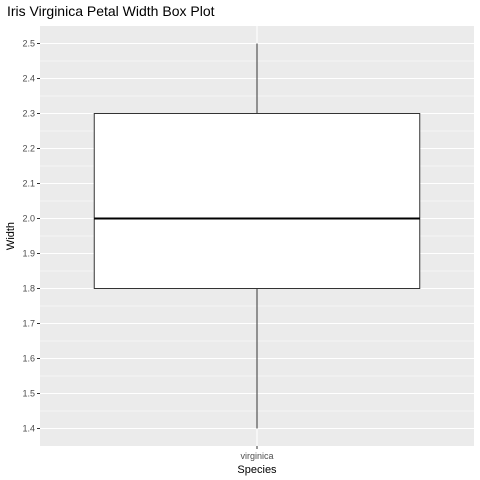 Image resolution: width=480 pixels, height=480 pixels. What do you see at coordinates (28, 114) in the screenshot?
I see `y-tick-label: 2.3` at bounding box center [28, 114].